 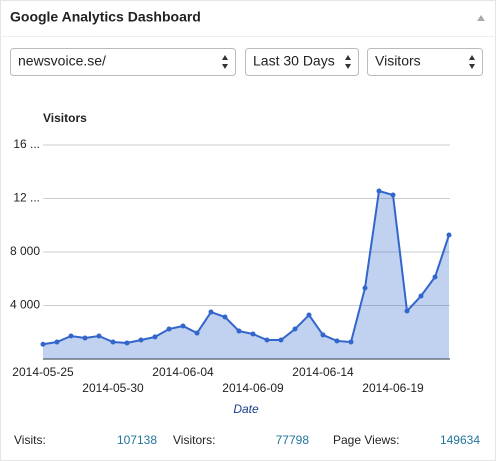 I want to click on y-tick-label: 4 000, so click(x=25, y=305).